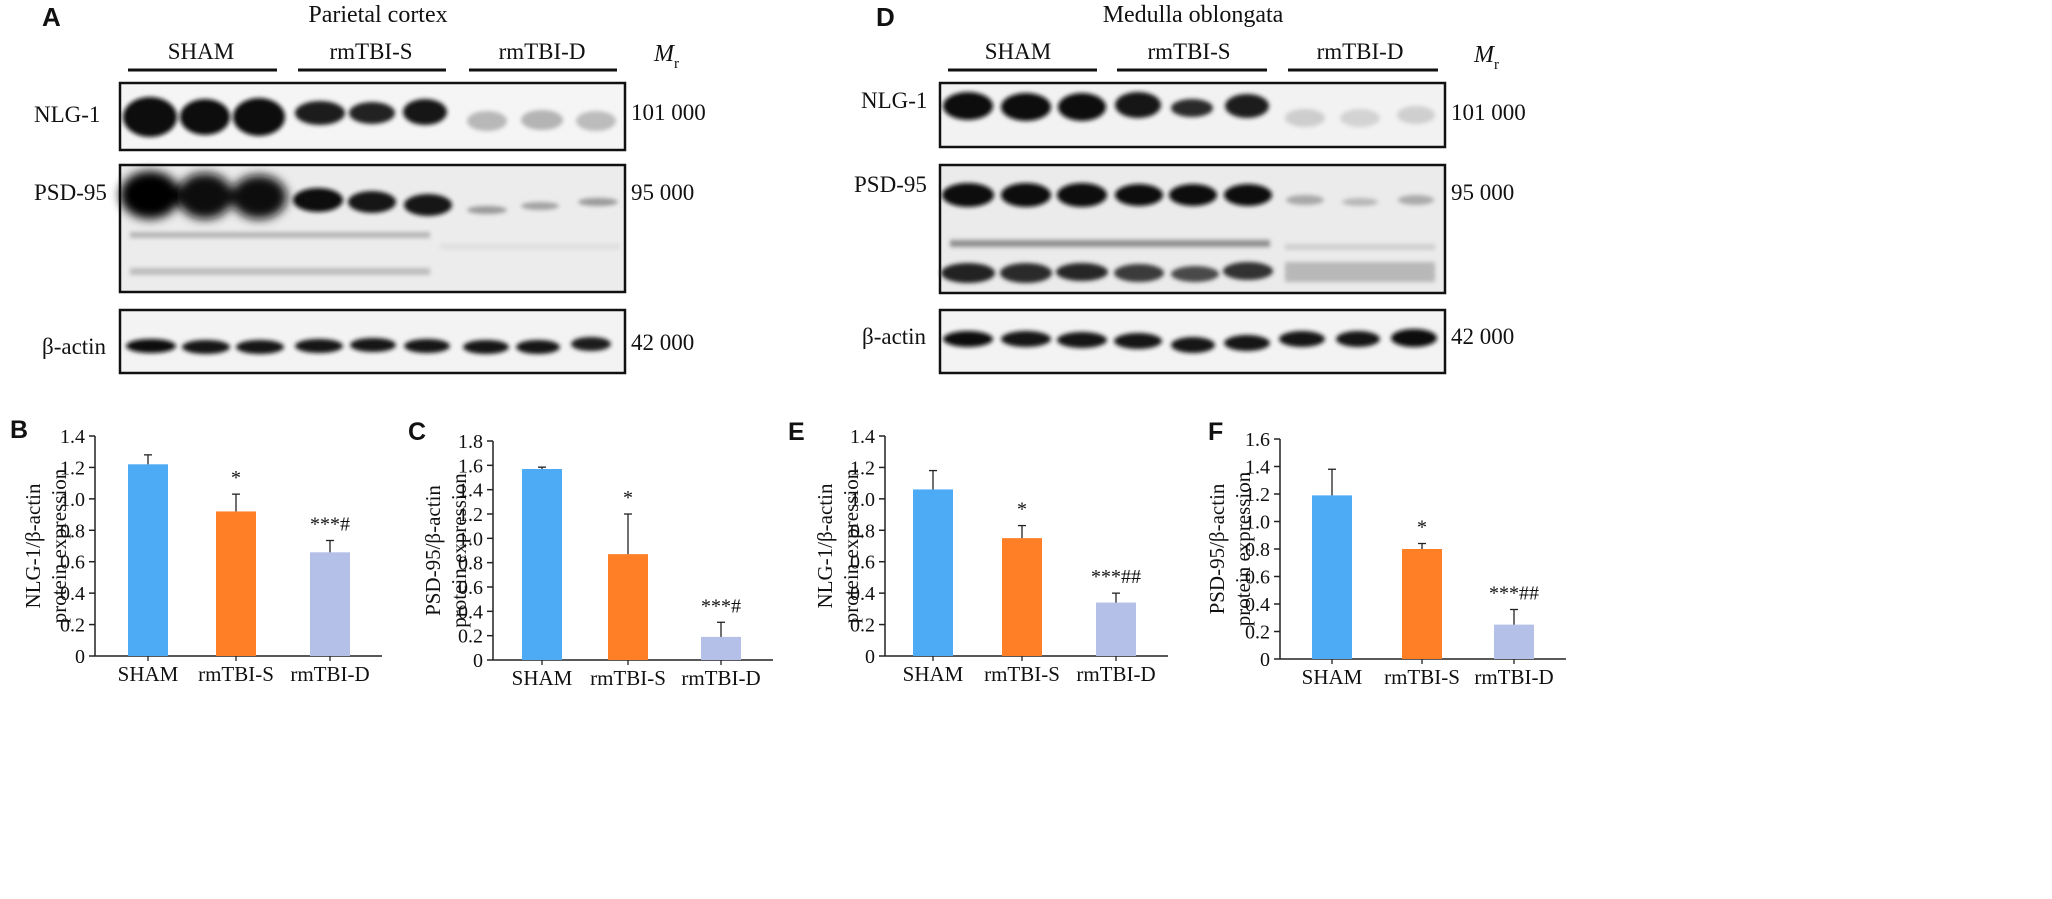 The width and height of the screenshot is (2052, 899). Describe the element at coordinates (1193, 15) in the screenshot. I see `blot-title-d: Medulla oblongata` at that location.